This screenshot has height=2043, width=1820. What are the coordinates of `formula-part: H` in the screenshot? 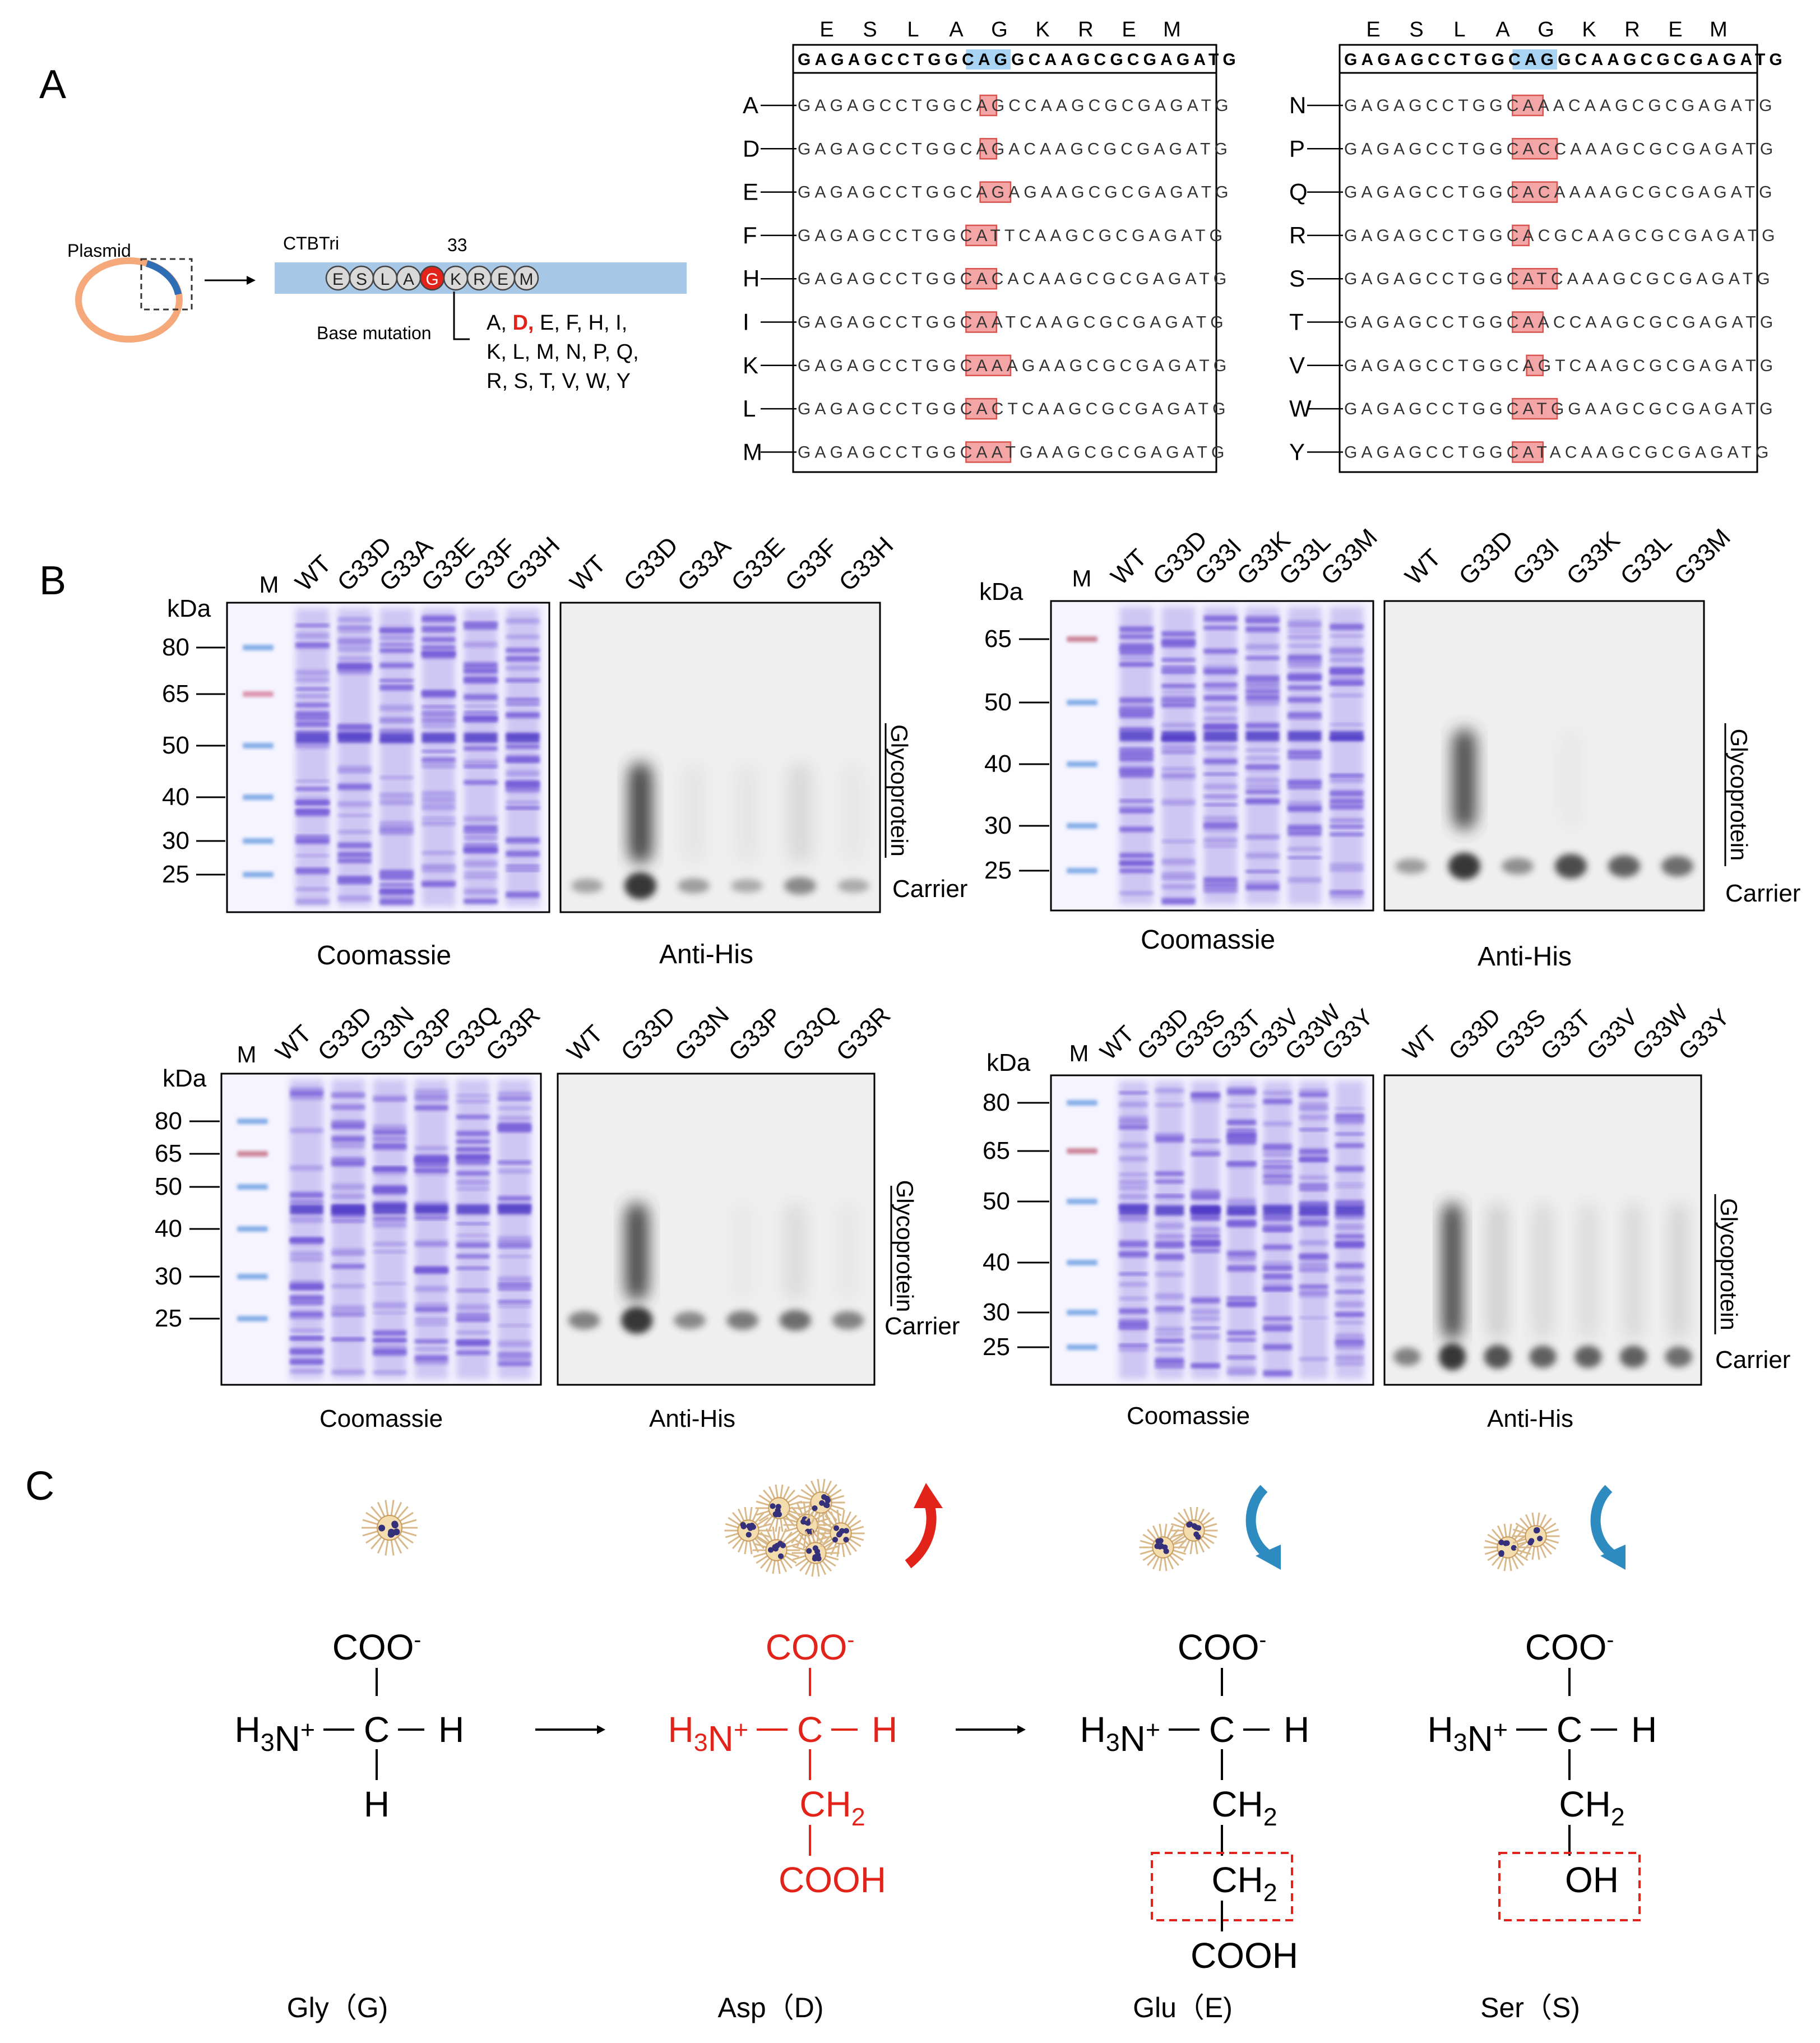 It's located at (873, 1880).